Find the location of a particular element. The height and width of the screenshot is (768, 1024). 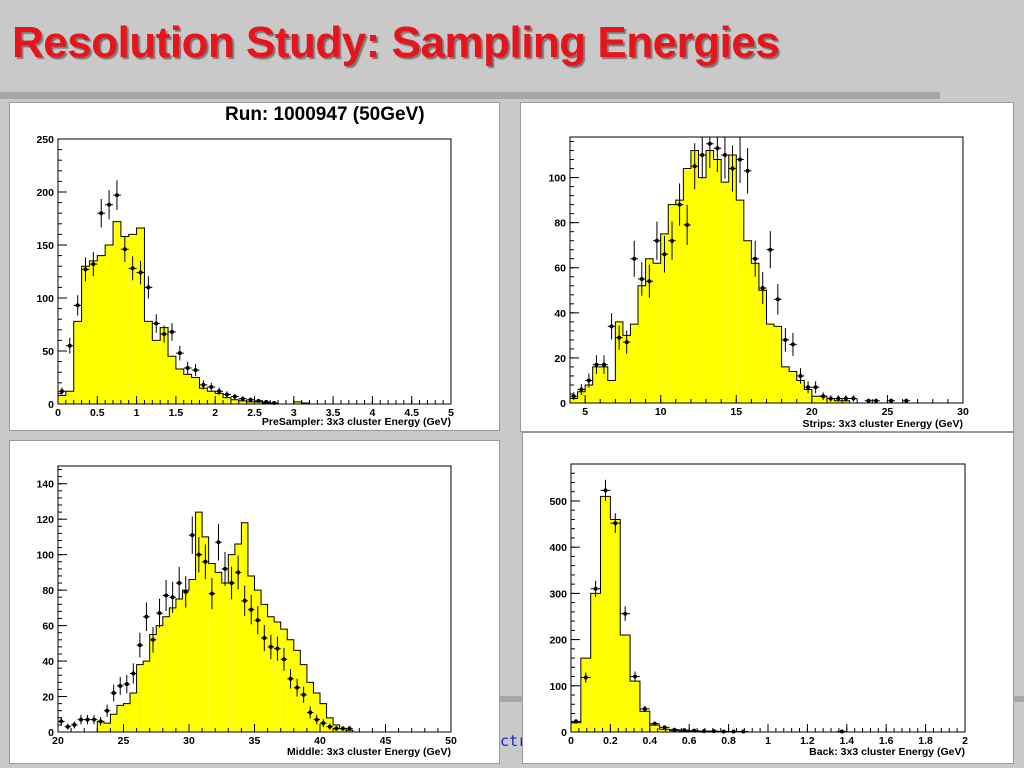

y-tick-label: 300 is located at coordinates (558, 594).